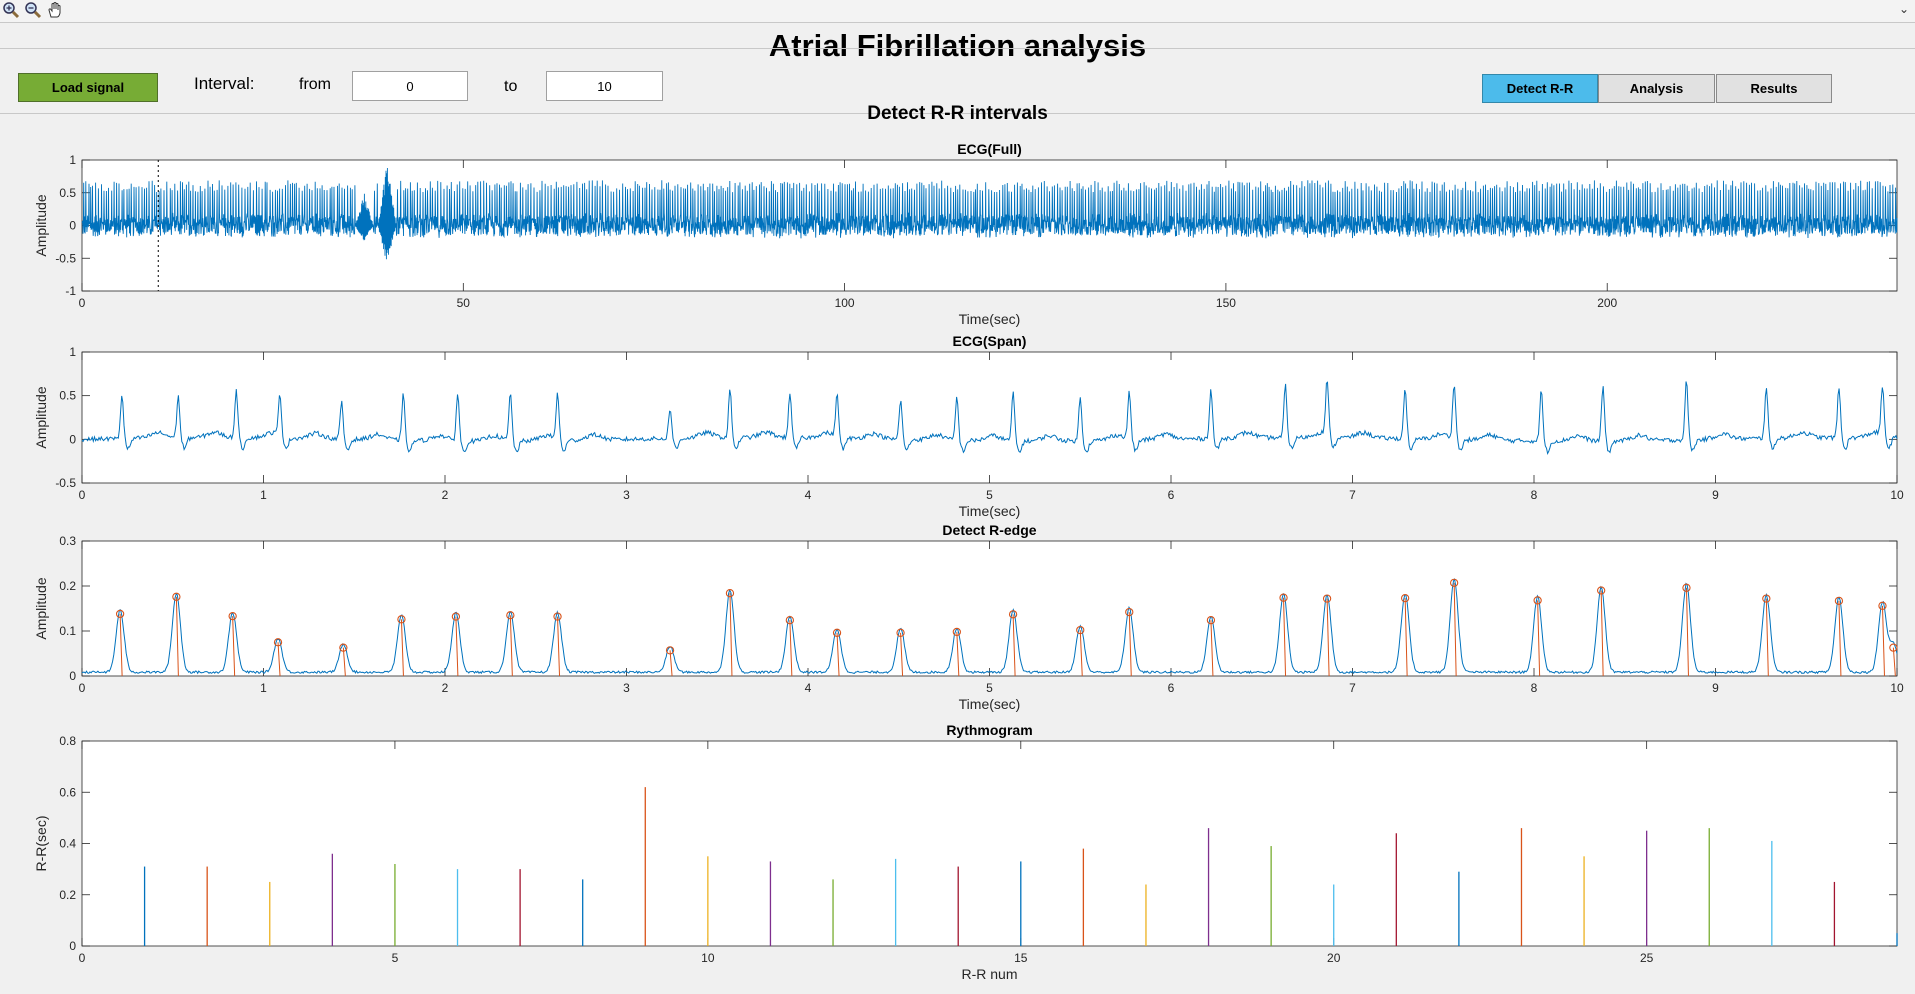  What do you see at coordinates (989, 626) in the screenshot?
I see `r-edge-series` at bounding box center [989, 626].